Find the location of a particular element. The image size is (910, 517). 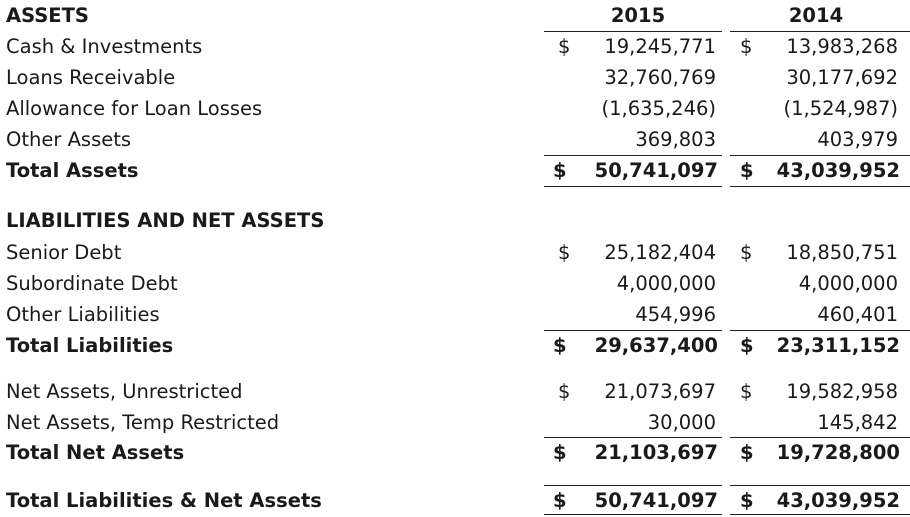

value-2015: 25,182,404 is located at coordinates (660, 252).